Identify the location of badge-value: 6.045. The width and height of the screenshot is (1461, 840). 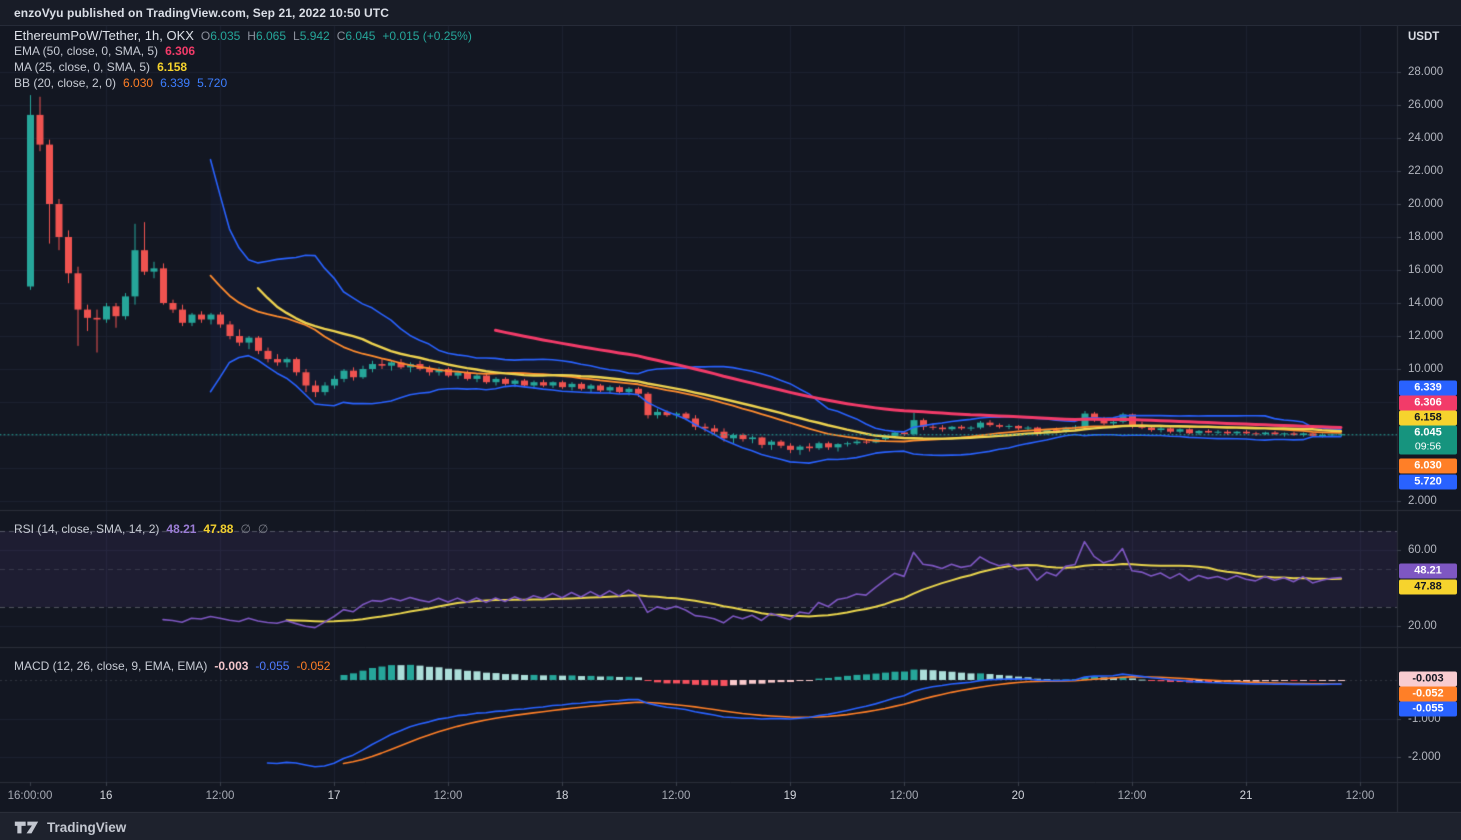
(1428, 432).